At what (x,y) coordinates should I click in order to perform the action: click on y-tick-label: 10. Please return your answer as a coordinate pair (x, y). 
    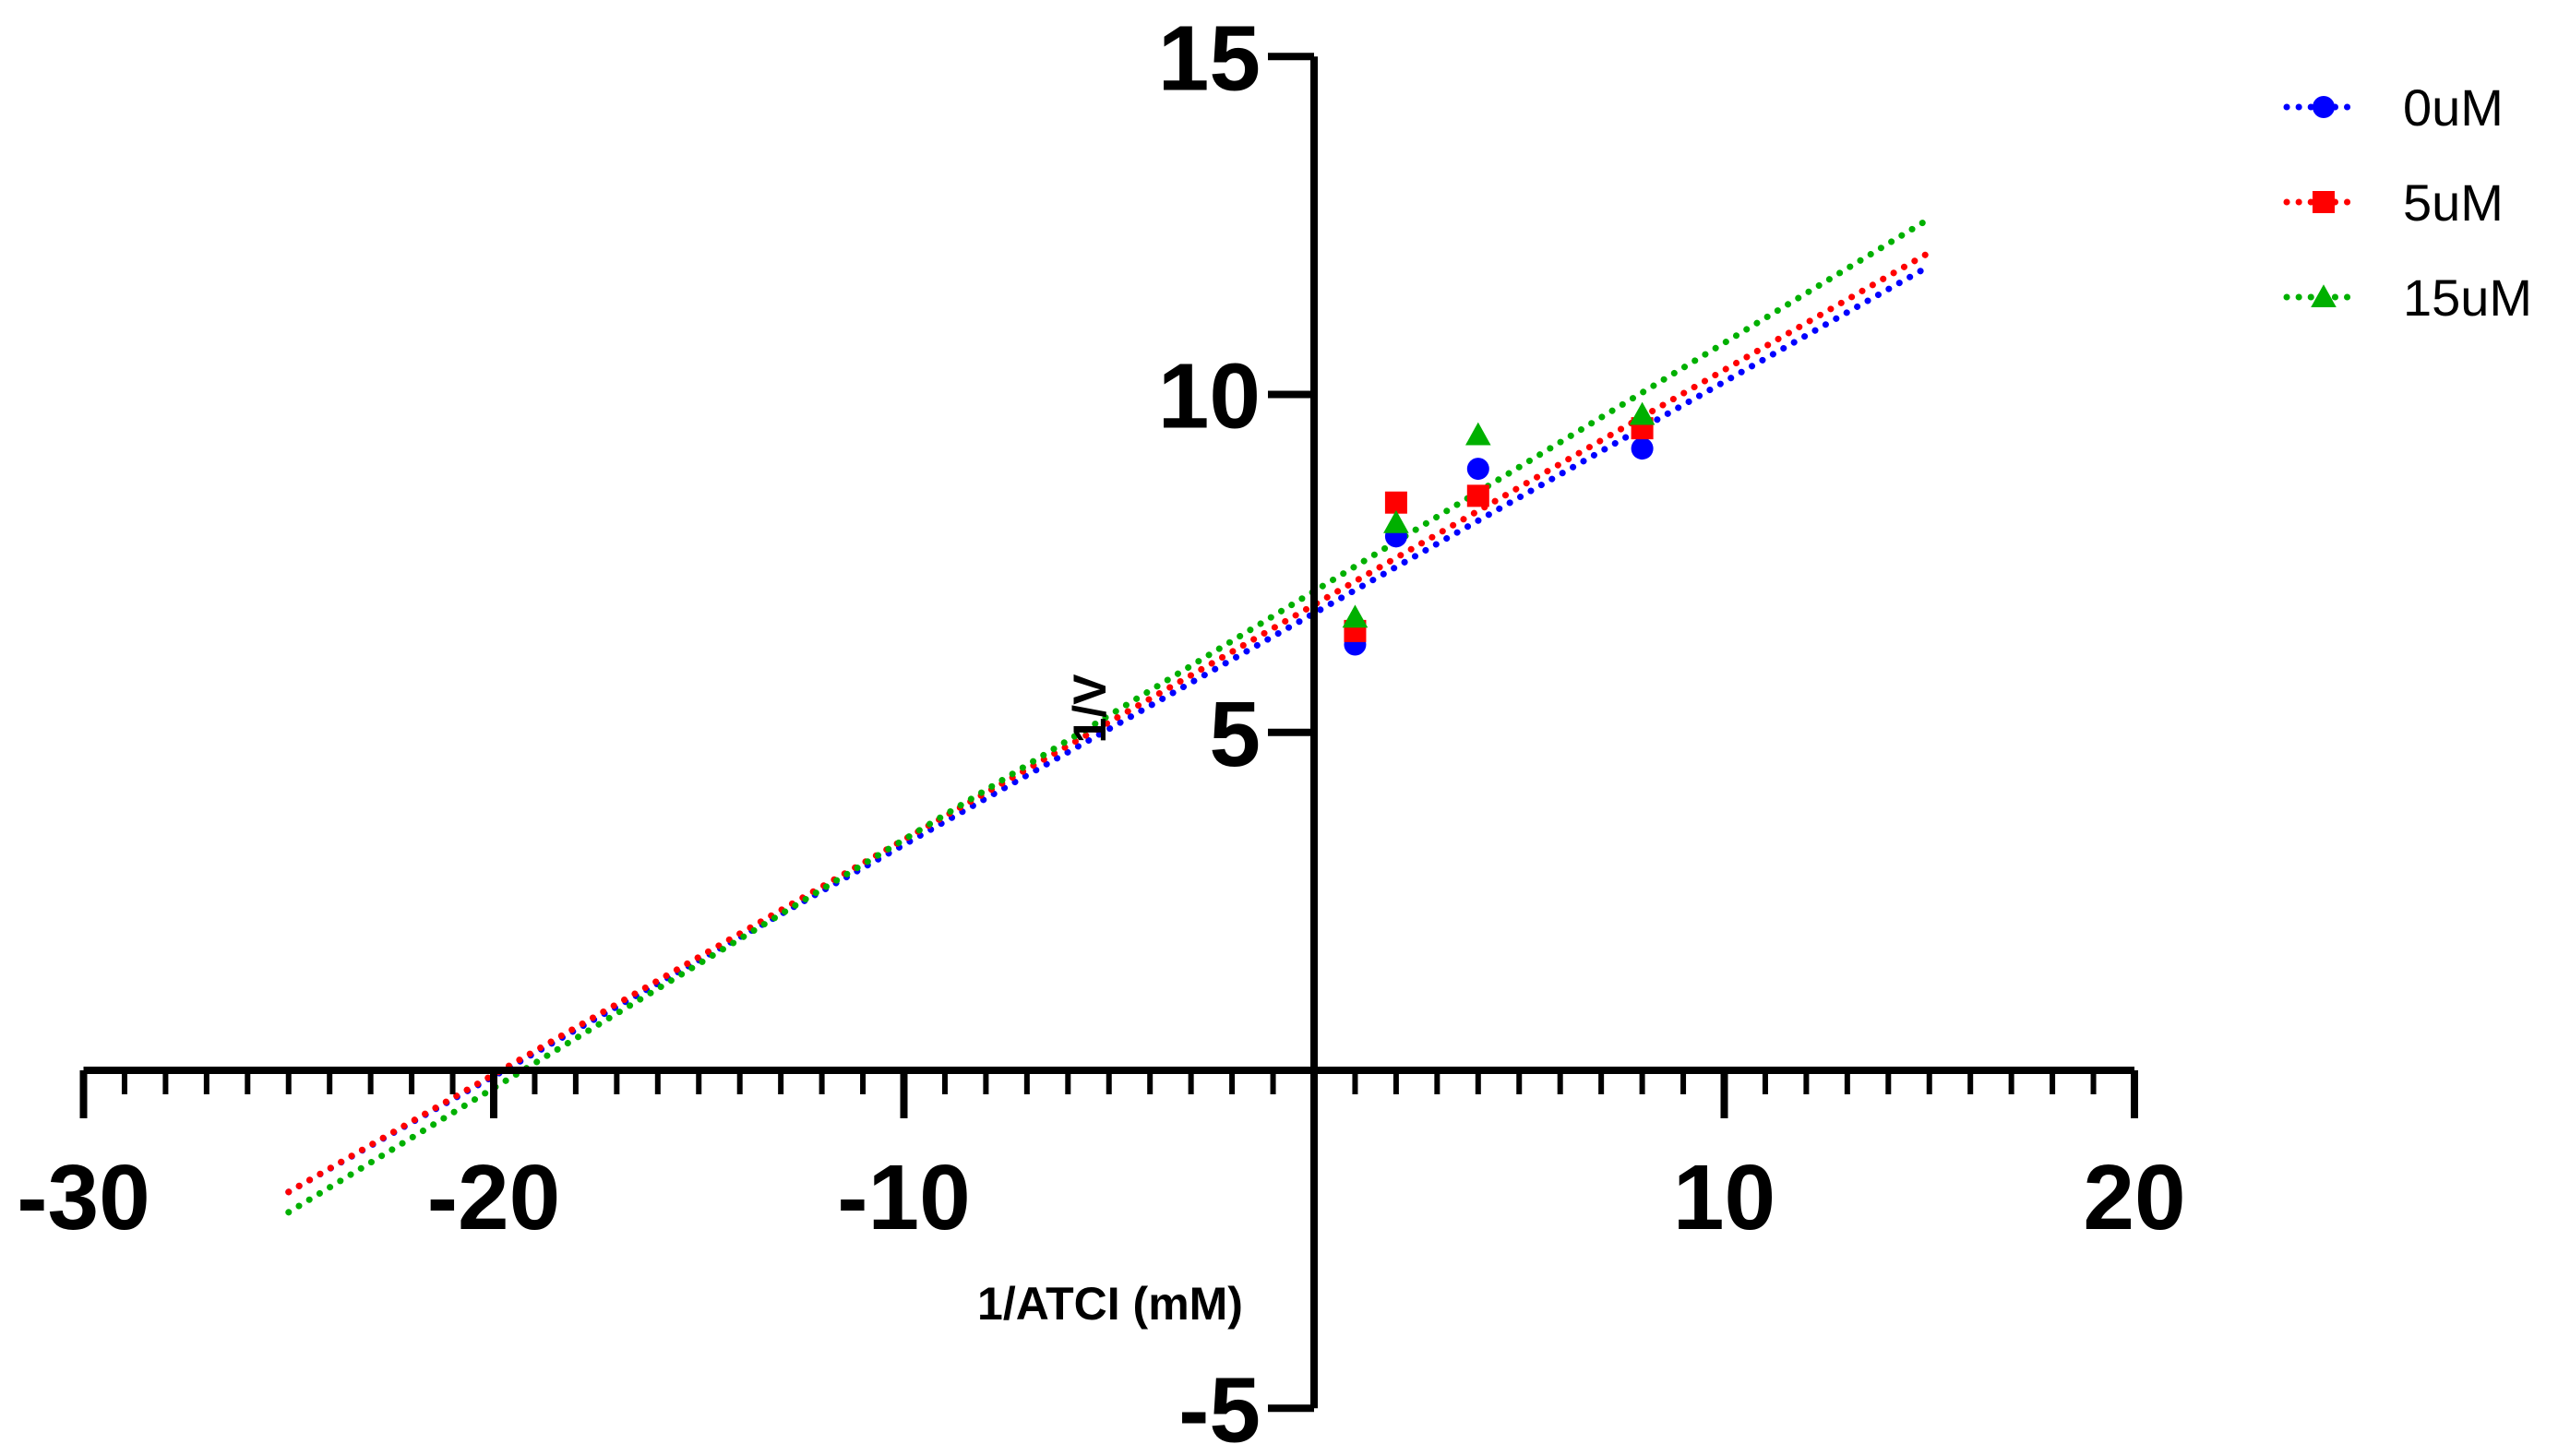
    Looking at the image, I should click on (1209, 396).